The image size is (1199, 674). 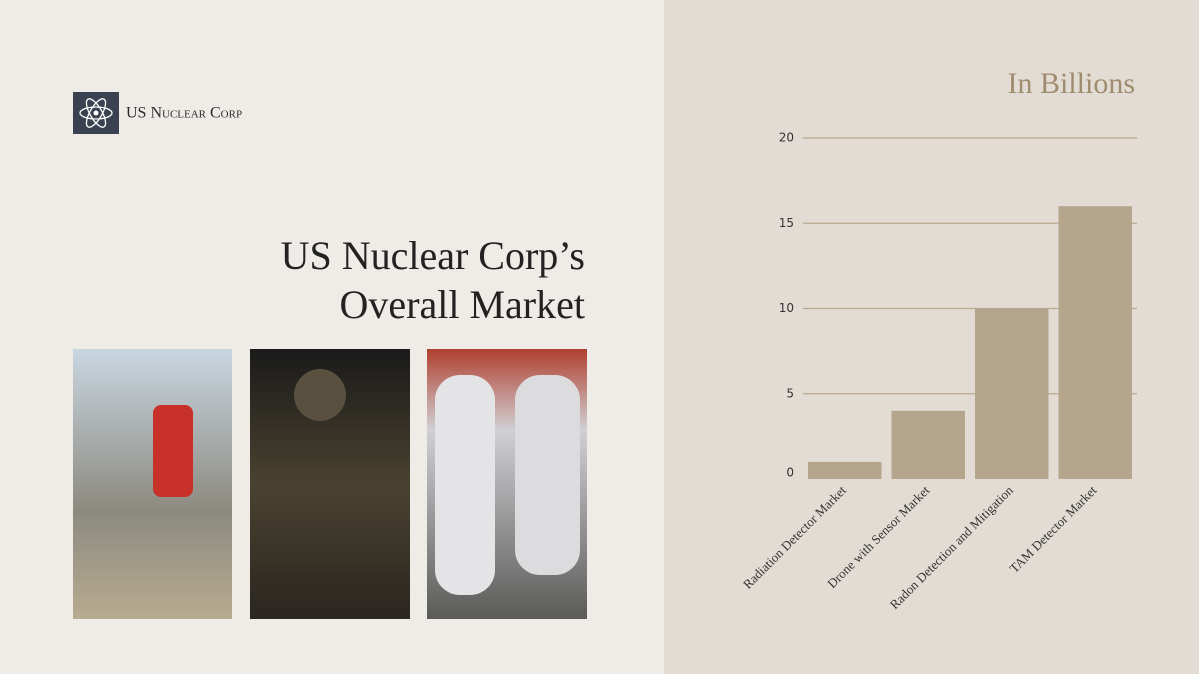 I want to click on y-tick-label: 20, so click(x=786, y=138).